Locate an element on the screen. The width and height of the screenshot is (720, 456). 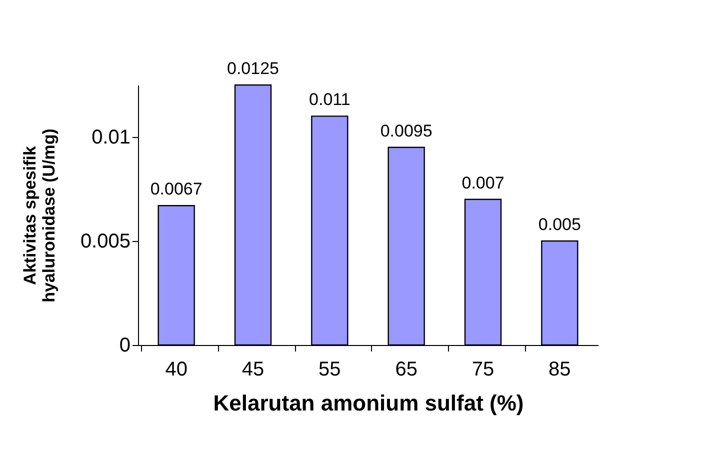
y-tick-label: 0 is located at coordinates (124, 345).